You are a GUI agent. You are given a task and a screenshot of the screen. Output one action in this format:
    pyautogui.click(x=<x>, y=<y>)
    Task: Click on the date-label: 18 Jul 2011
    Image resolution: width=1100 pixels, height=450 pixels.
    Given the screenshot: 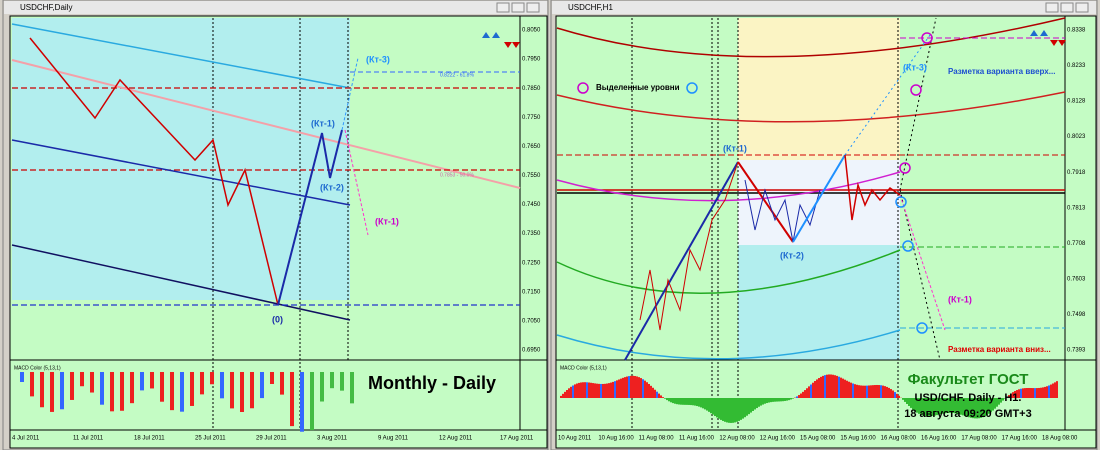 What is the action you would take?
    pyautogui.click(x=149, y=439)
    